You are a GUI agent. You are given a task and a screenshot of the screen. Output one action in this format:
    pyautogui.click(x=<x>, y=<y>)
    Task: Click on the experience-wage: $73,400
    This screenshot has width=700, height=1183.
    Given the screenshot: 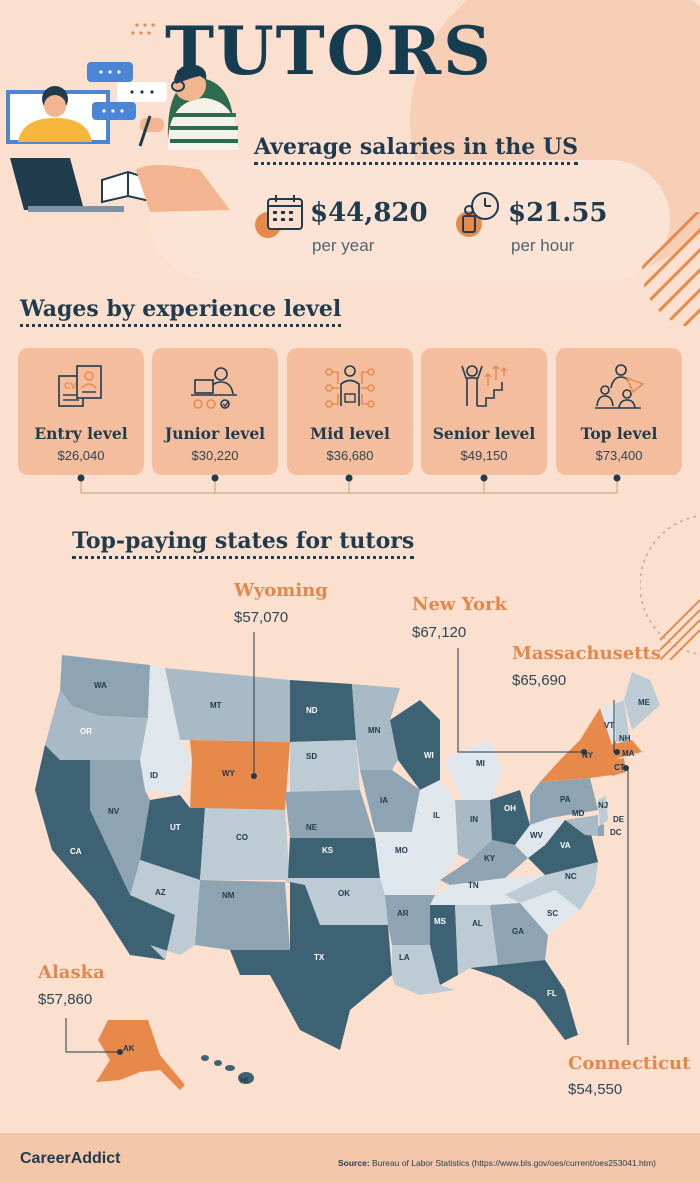 What is the action you would take?
    pyautogui.click(x=619, y=455)
    